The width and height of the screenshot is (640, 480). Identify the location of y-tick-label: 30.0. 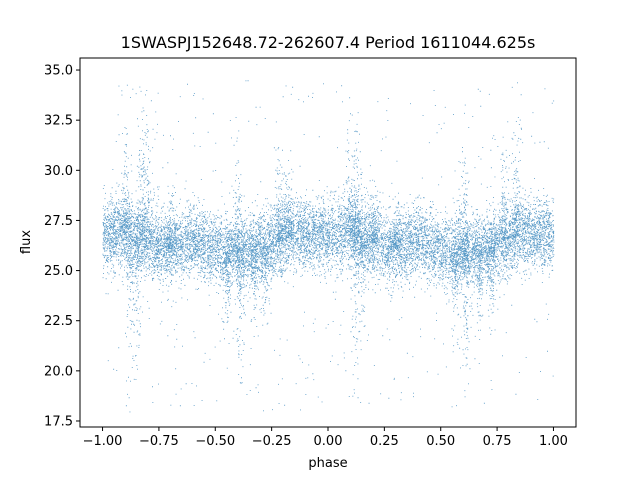
(58, 171).